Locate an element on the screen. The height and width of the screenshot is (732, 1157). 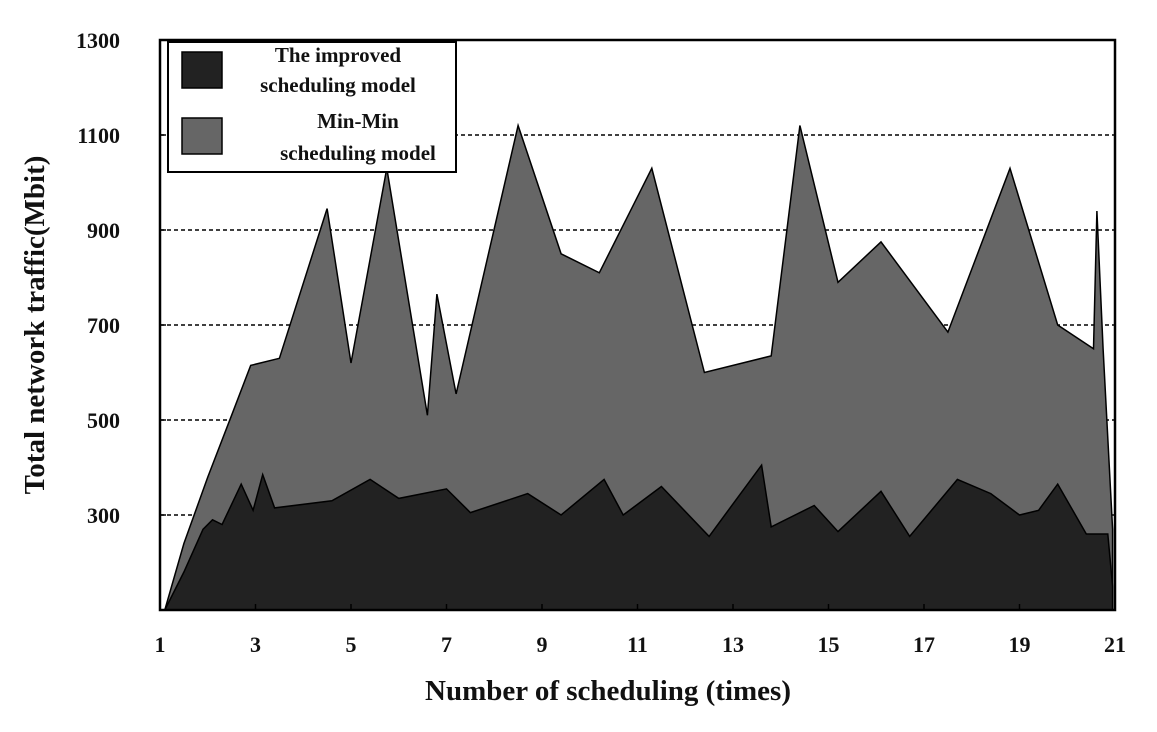
legend-label-improved-line2: scheduling model is located at coordinates (338, 85).